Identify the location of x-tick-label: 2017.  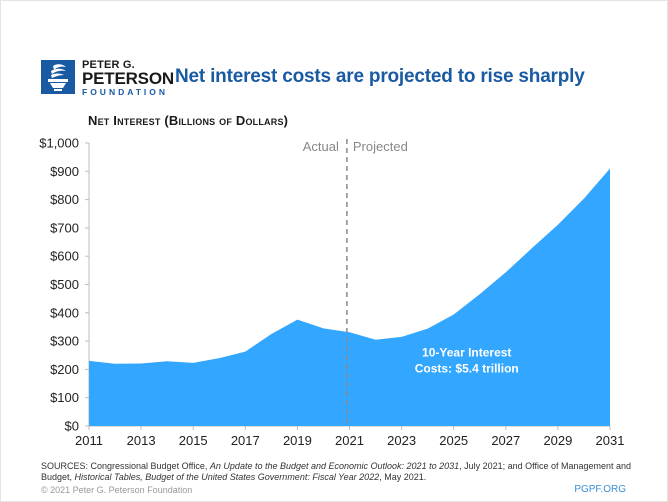
(245, 440).